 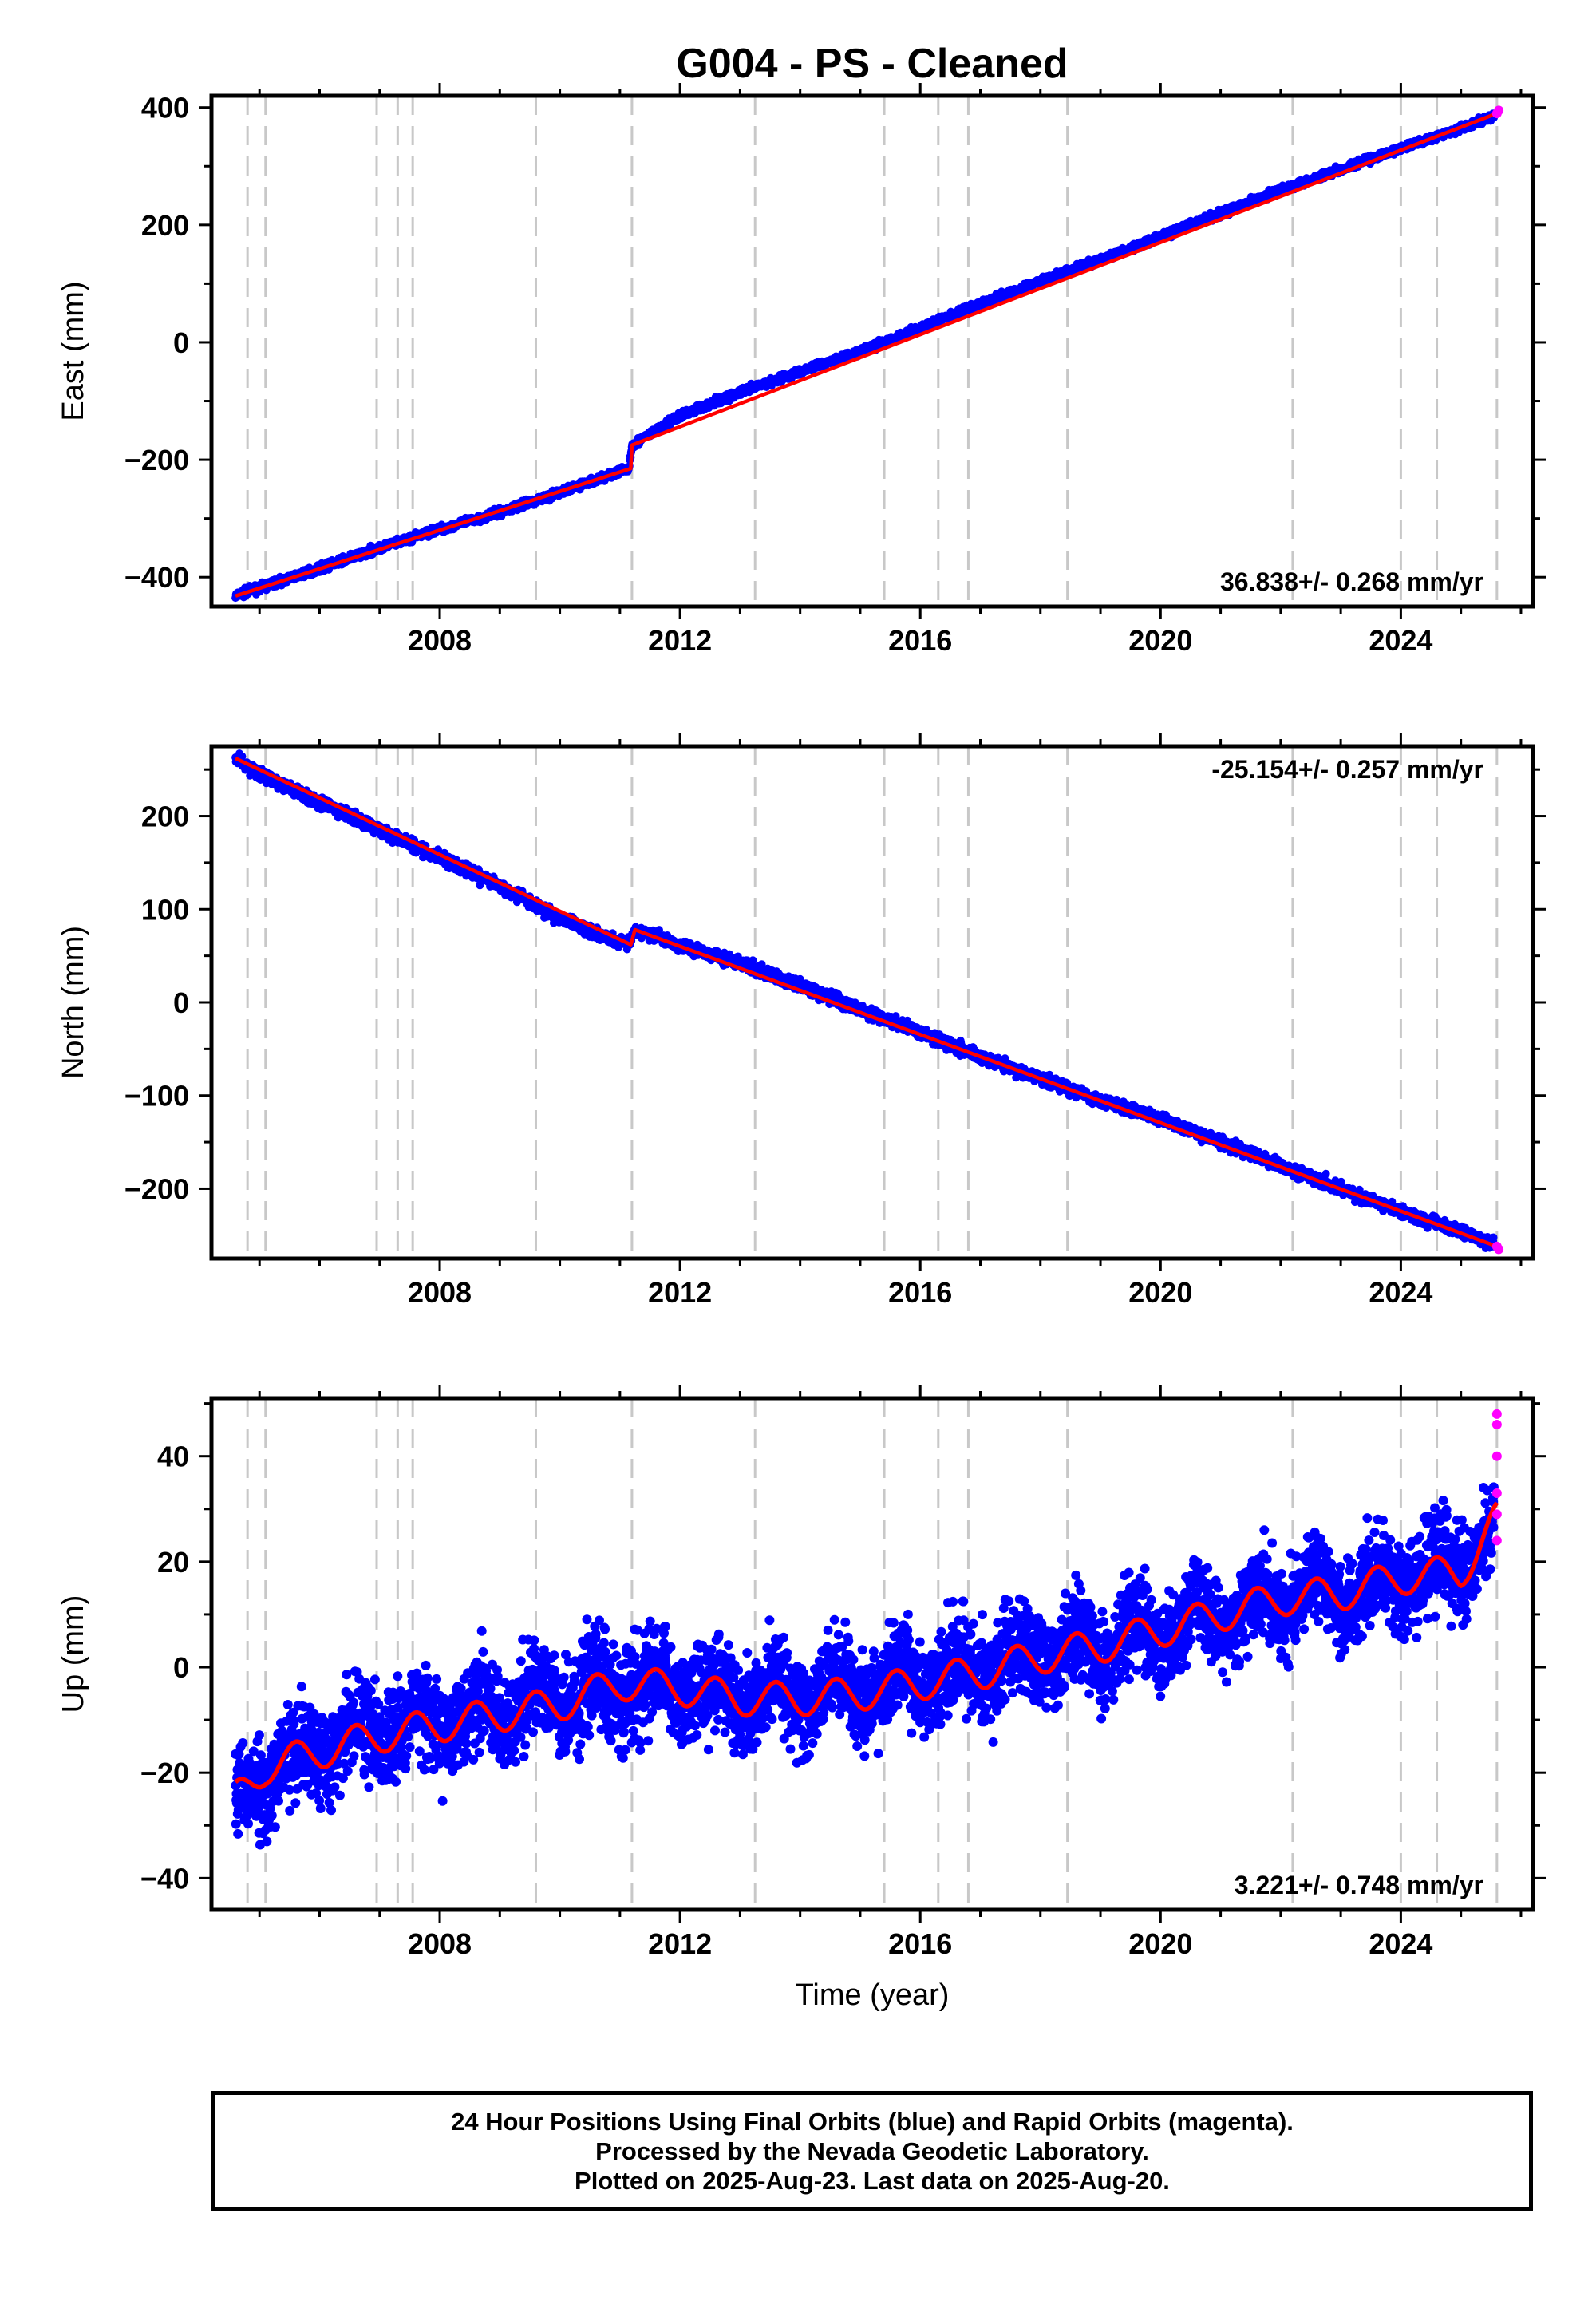 I want to click on x-tick-label: 2016, so click(x=920, y=640).